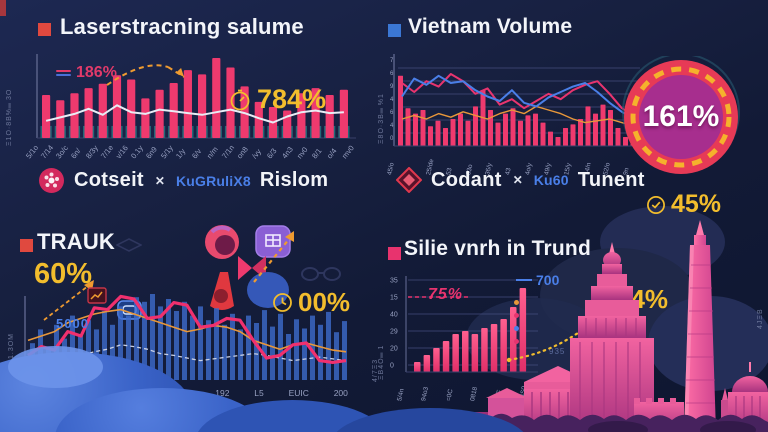  I want to click on partner-name: Codant, so click(466, 179).